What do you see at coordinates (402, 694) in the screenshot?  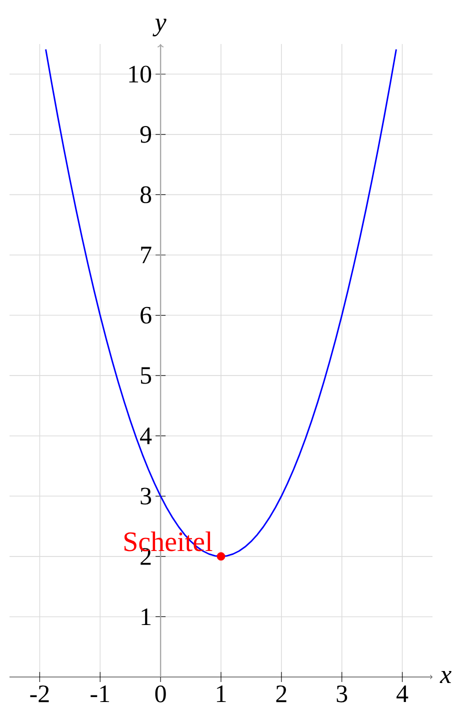 I see `x-tick-label: 4` at bounding box center [402, 694].